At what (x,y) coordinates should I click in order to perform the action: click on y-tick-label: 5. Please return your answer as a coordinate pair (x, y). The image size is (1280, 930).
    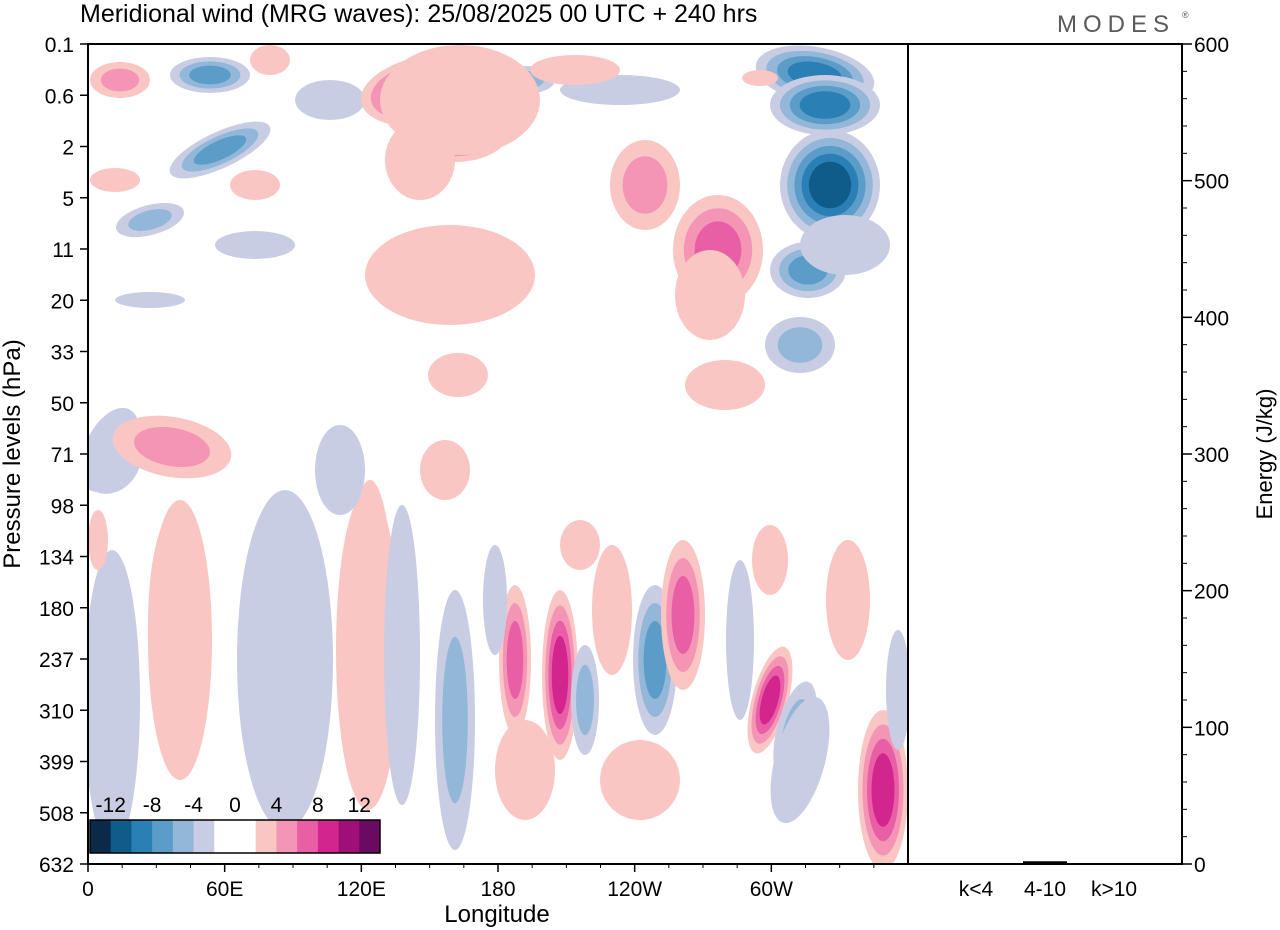
    Looking at the image, I should click on (68, 199).